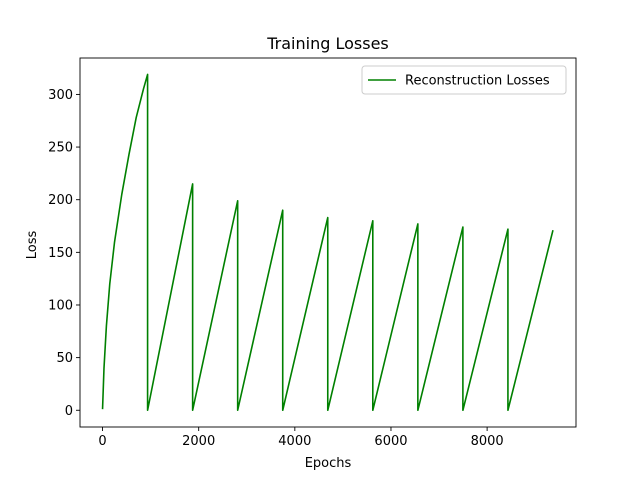  Describe the element at coordinates (64, 358) in the screenshot. I see `y-tick-label: 50` at that location.